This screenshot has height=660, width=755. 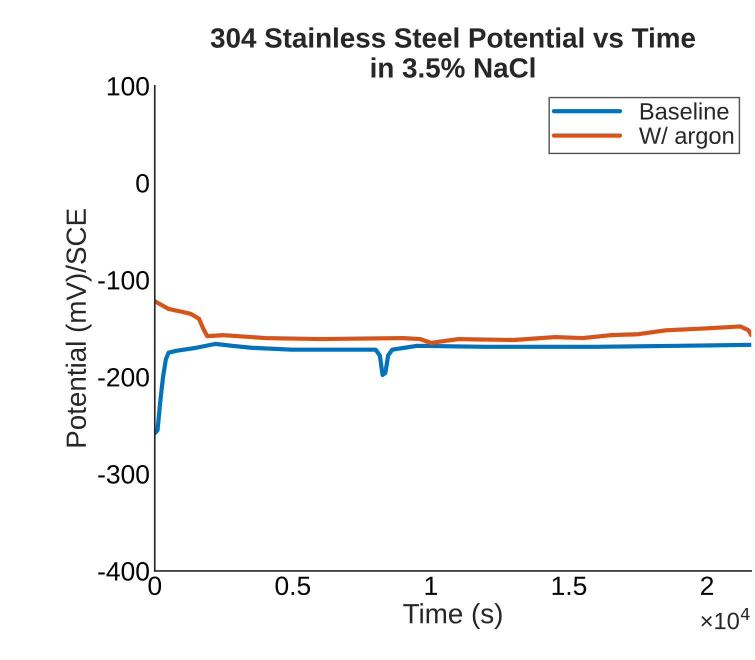 I want to click on chart-title: 304 Stainless Steel Potential vs Time in 3.5% NaCl, so click(x=452, y=52).